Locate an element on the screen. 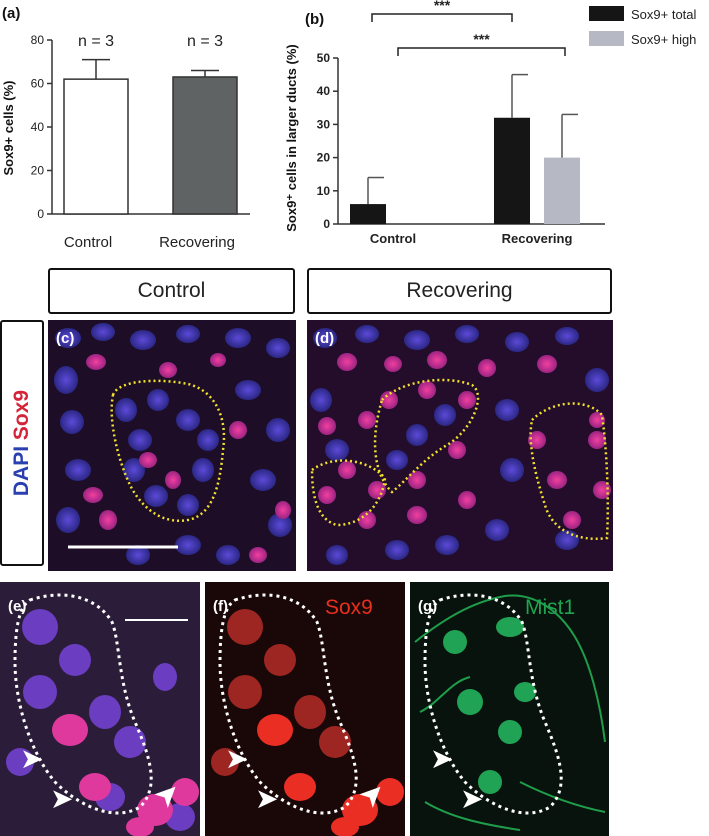 The image size is (709, 836). panel-label-c: (c) is located at coordinates (65, 338).